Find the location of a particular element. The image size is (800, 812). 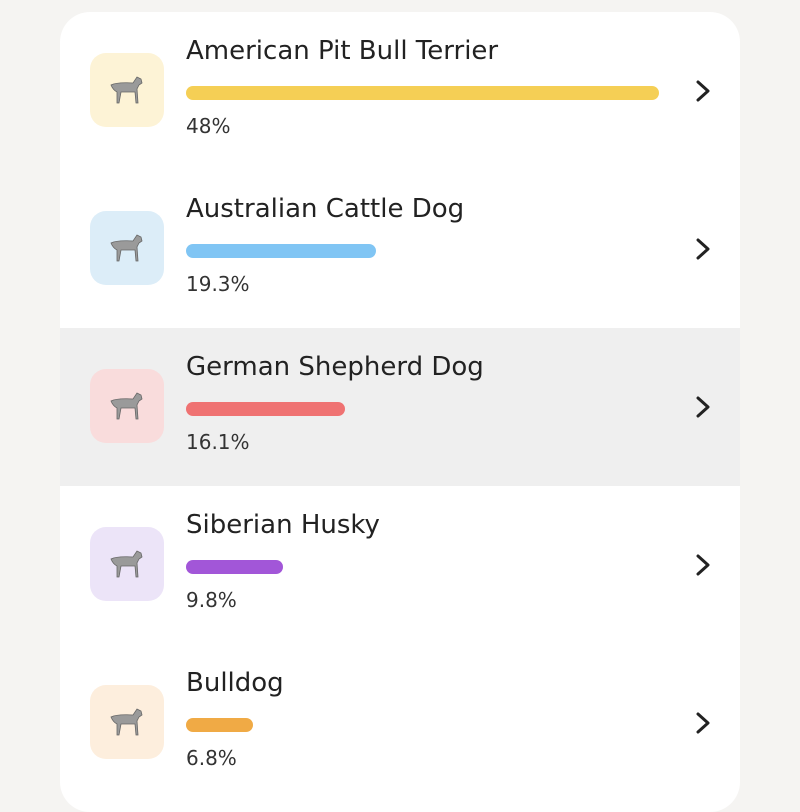

breed-name: Bulldog is located at coordinates (235, 683).